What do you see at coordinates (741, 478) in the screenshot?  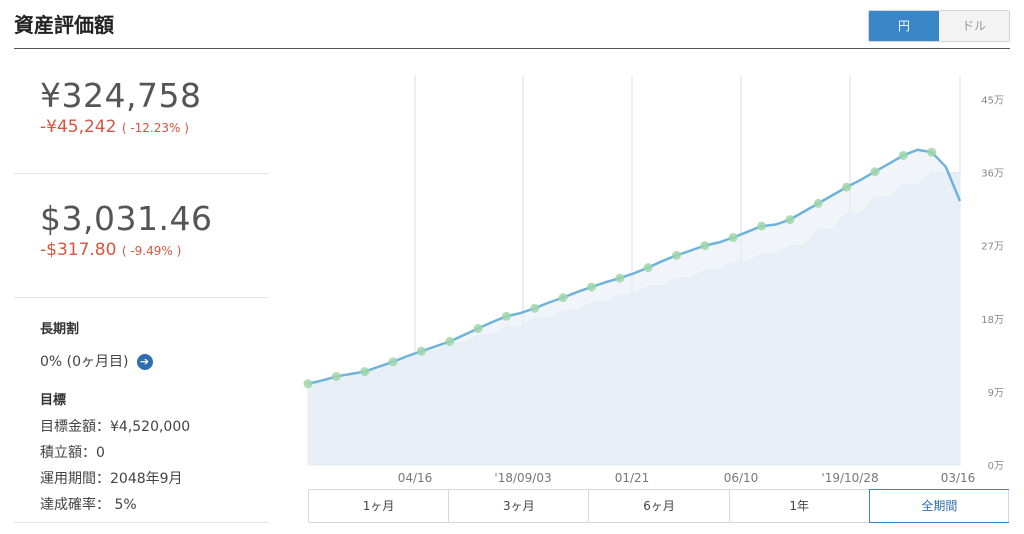 I see `x-tick-label: 06/10` at bounding box center [741, 478].